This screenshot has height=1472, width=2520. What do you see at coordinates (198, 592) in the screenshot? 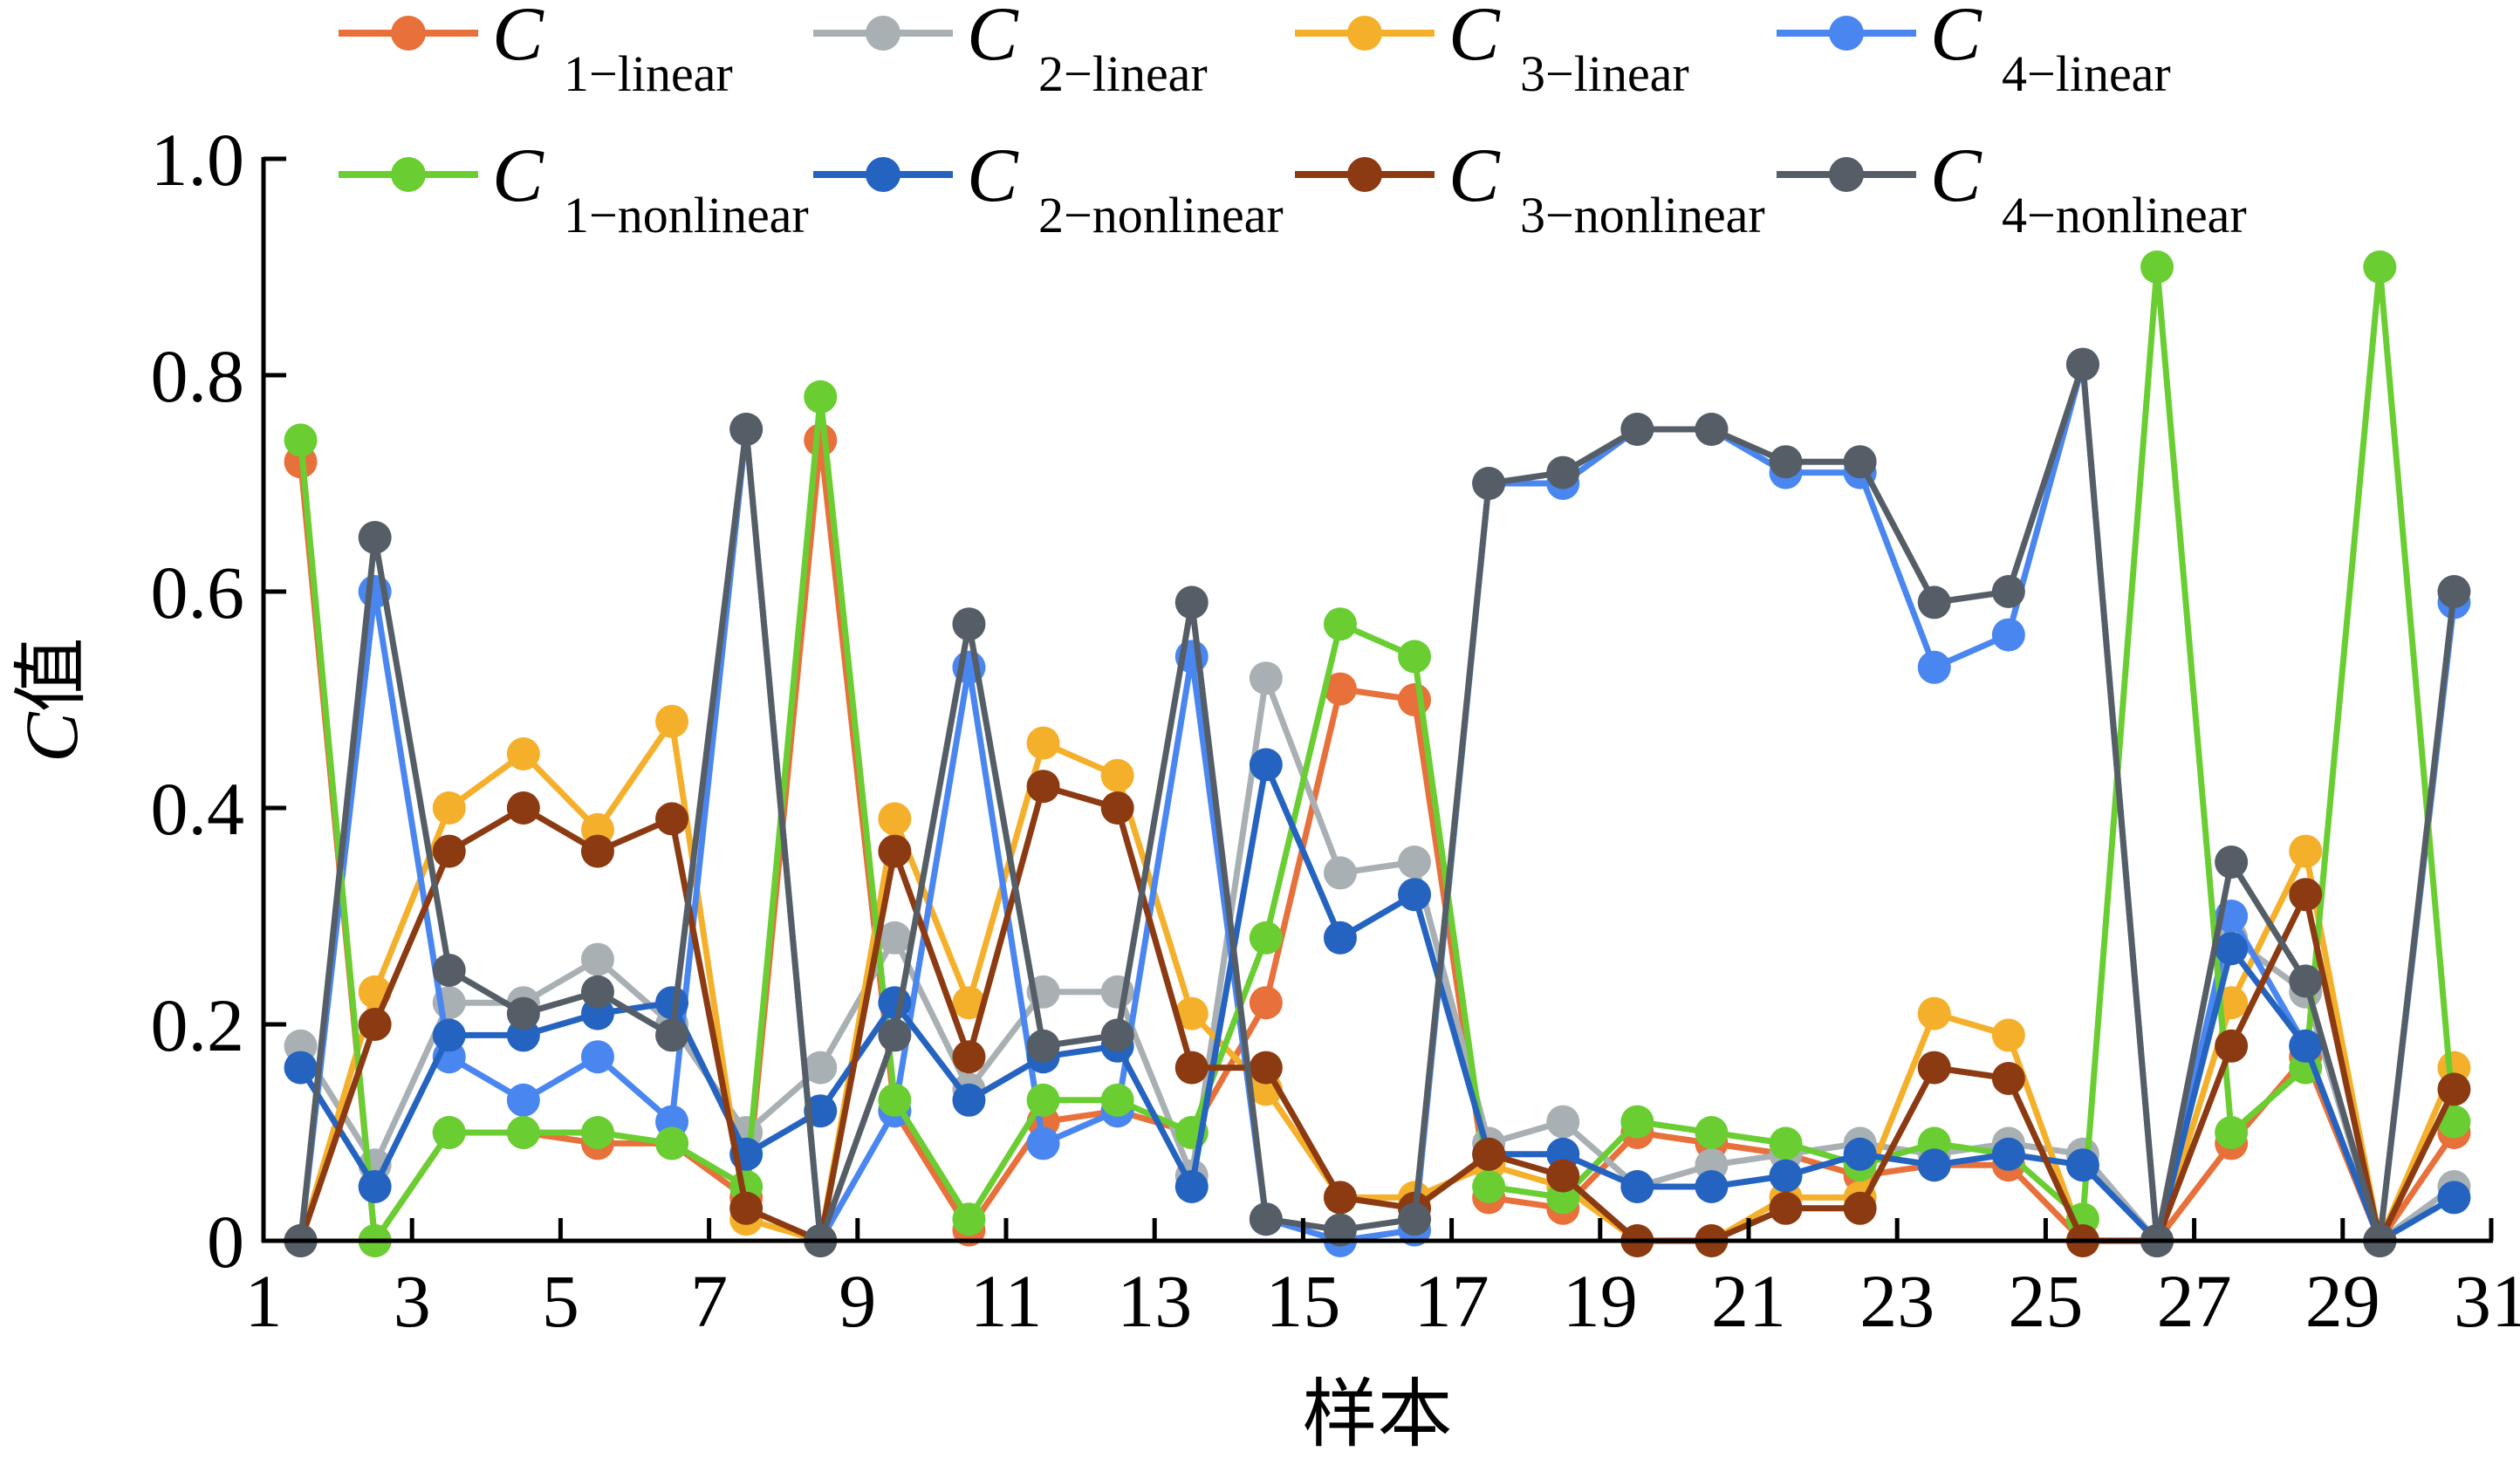
I see `y-tick-label: 0.6` at bounding box center [198, 592].